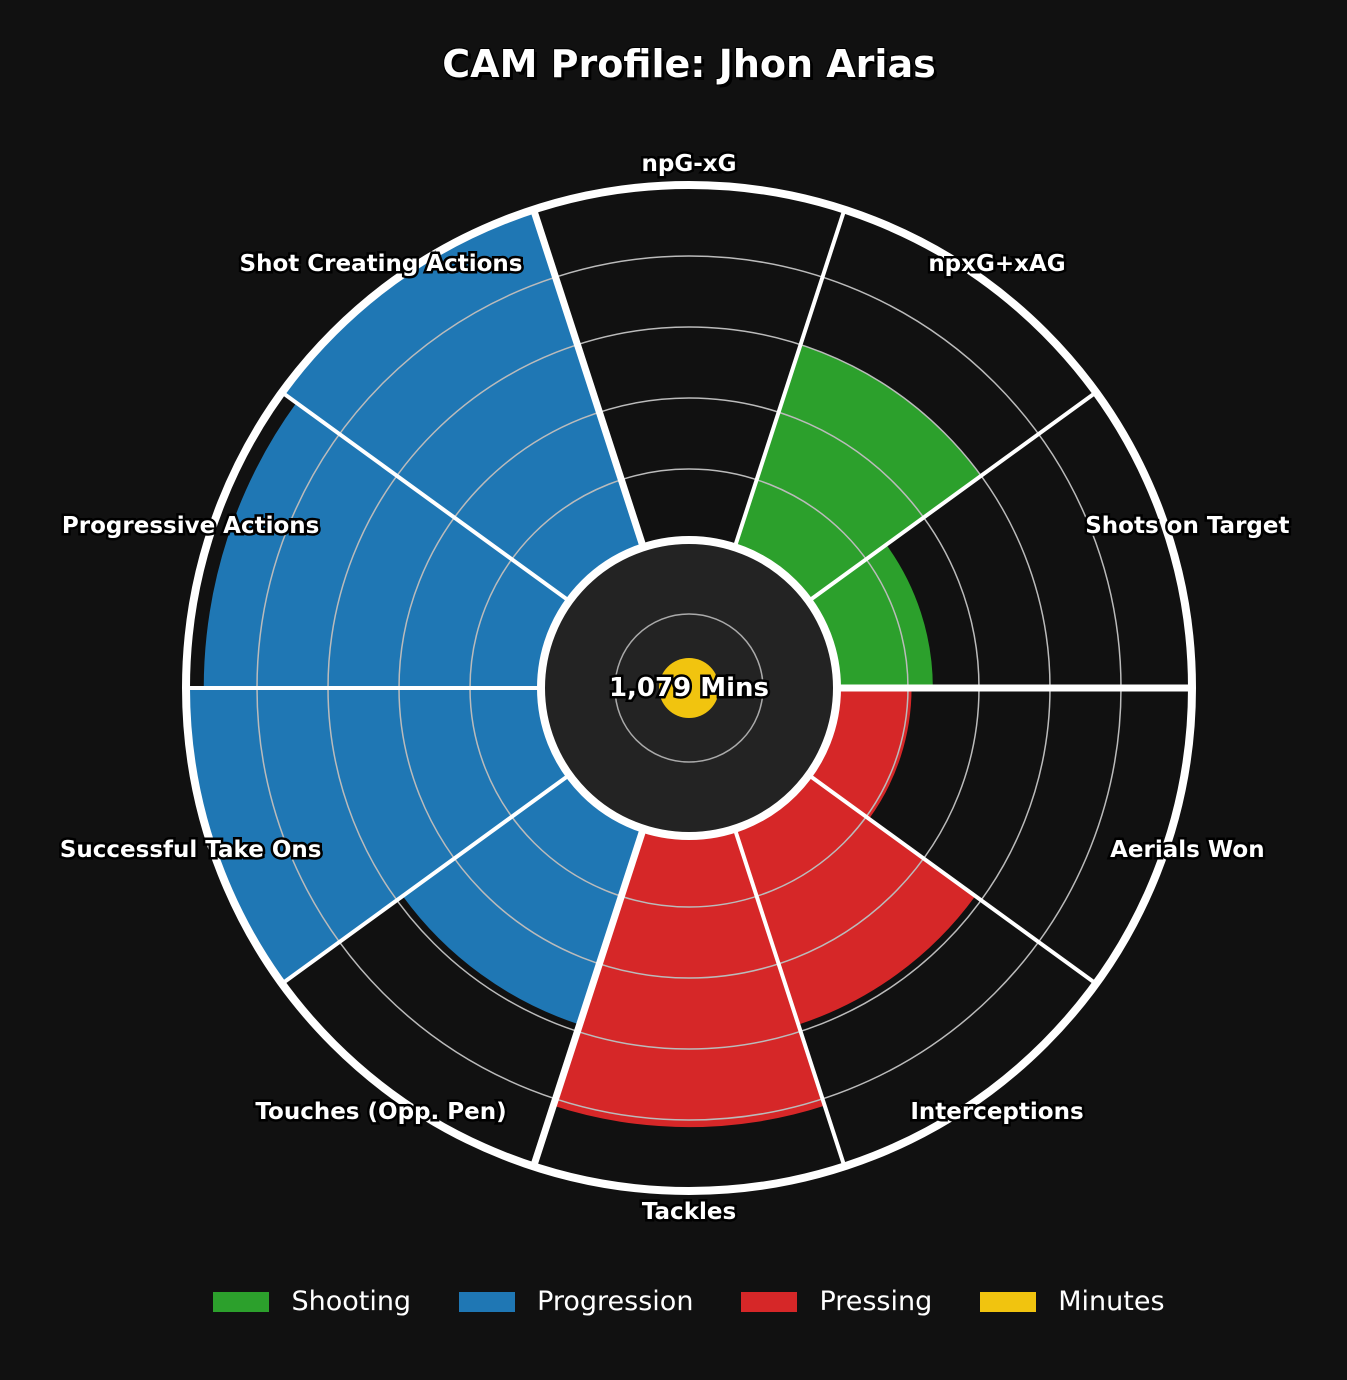 This screenshot has height=1380, width=1347. Describe the element at coordinates (190, 526) in the screenshot. I see `axis-label-progressive-actions: Progressive Actions` at that location.